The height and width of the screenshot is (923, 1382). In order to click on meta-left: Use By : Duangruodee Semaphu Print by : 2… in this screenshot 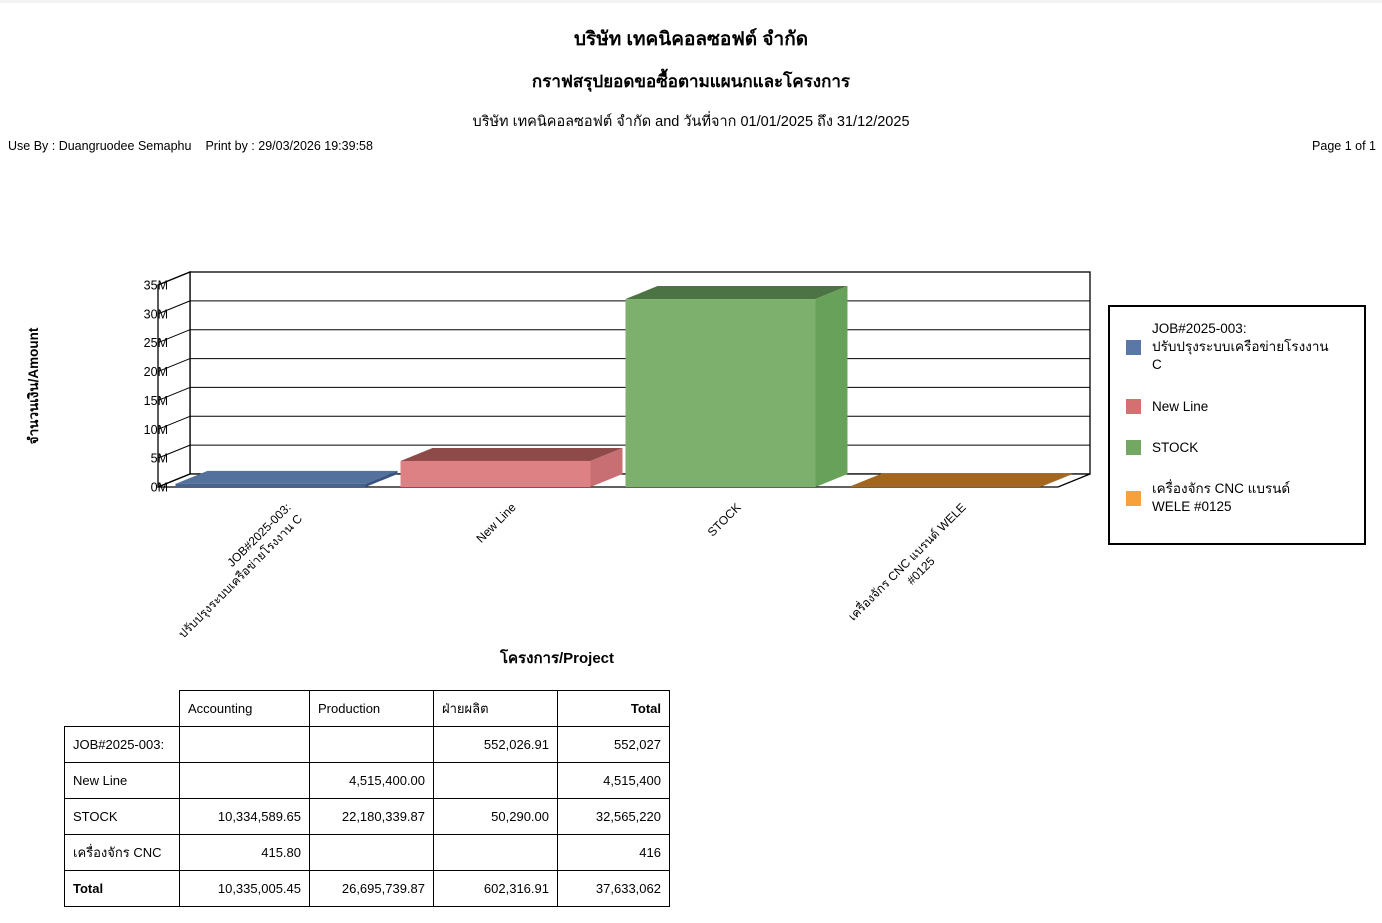, I will do `click(197, 146)`.